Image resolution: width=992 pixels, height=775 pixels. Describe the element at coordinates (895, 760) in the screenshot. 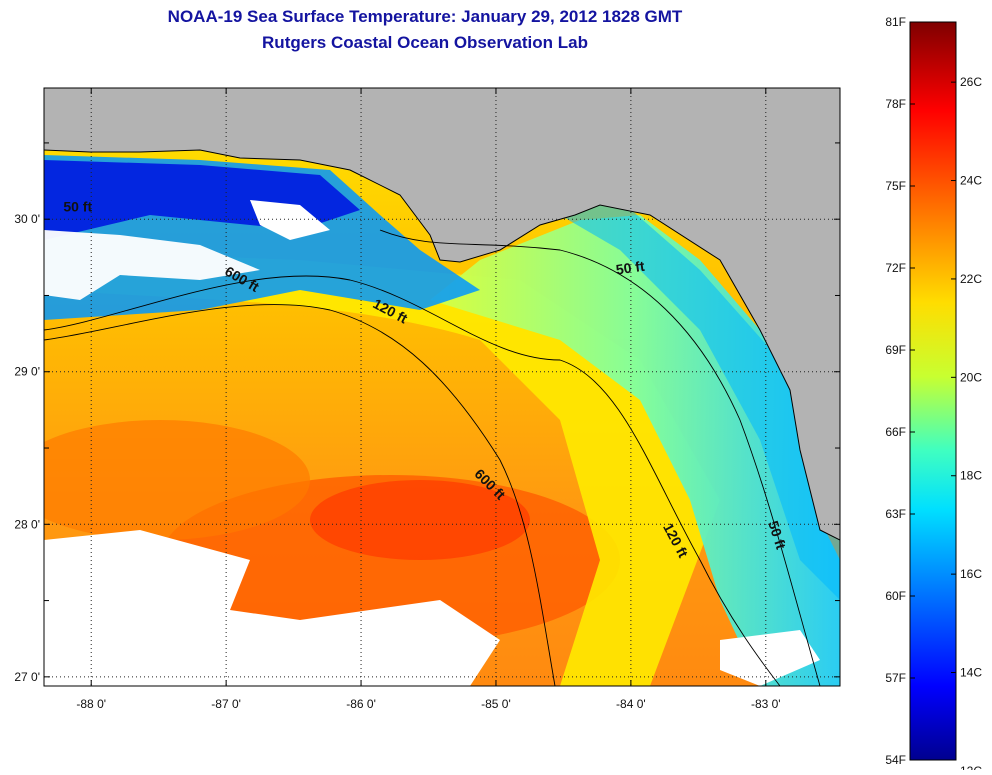

I see `colorbar-label-f: 54F` at that location.